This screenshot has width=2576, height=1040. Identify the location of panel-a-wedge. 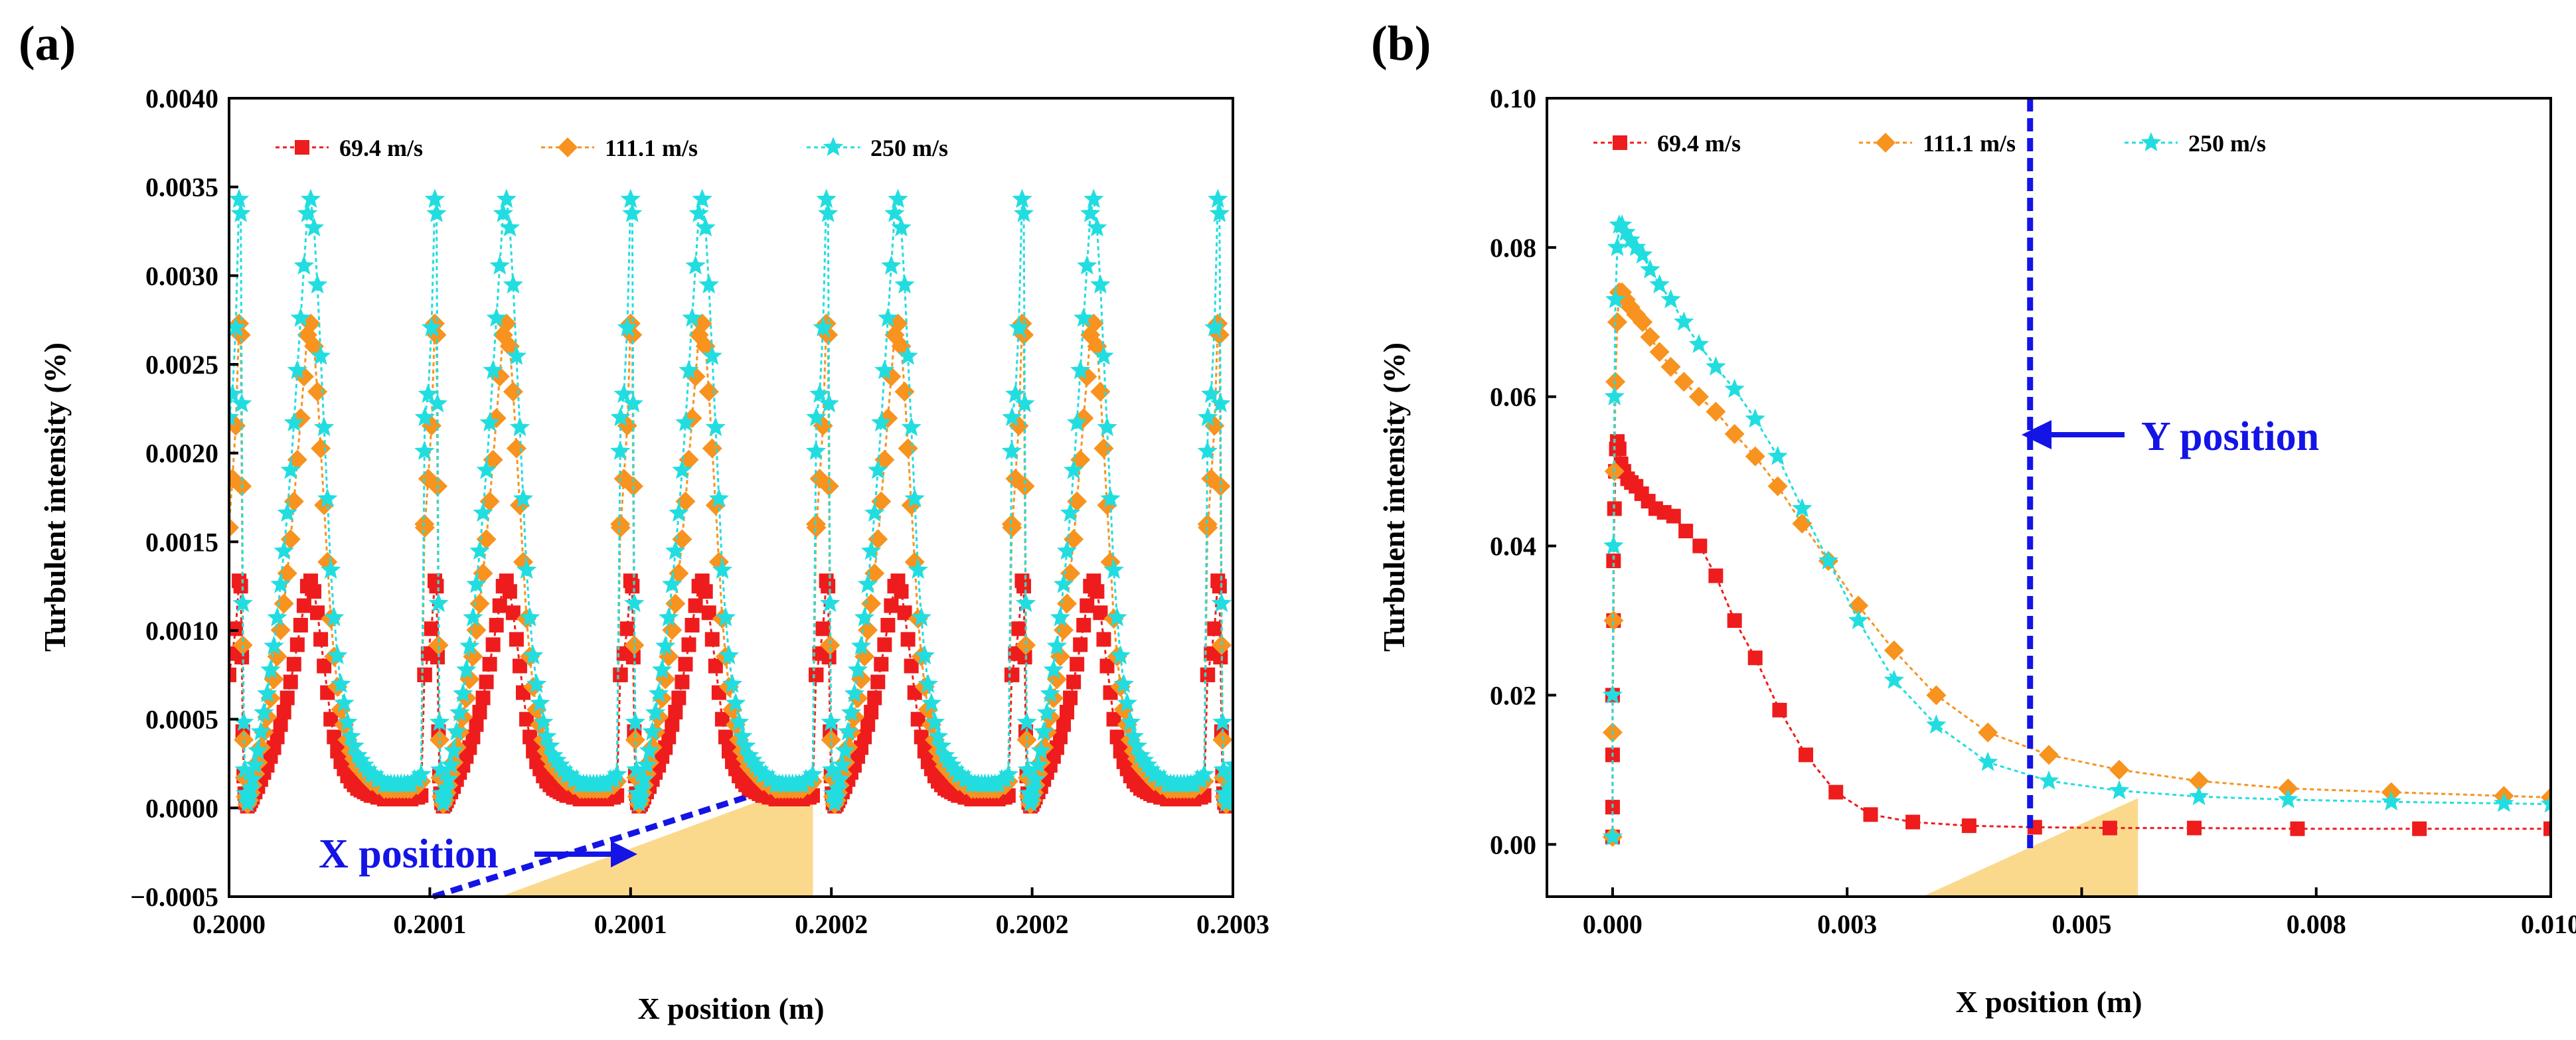
(656, 839).